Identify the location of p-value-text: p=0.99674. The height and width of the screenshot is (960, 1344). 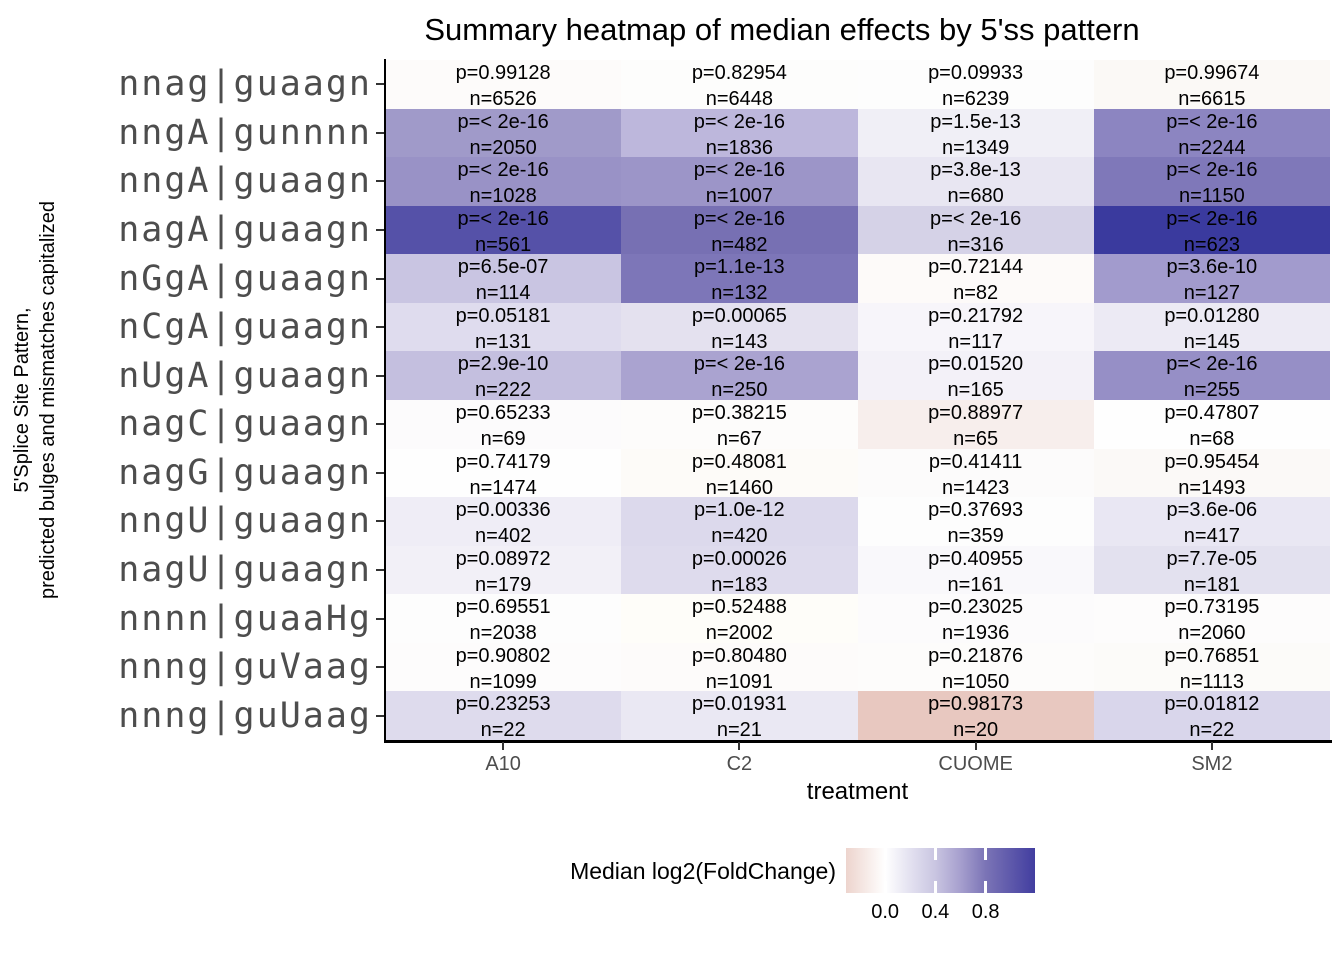
(1212, 73).